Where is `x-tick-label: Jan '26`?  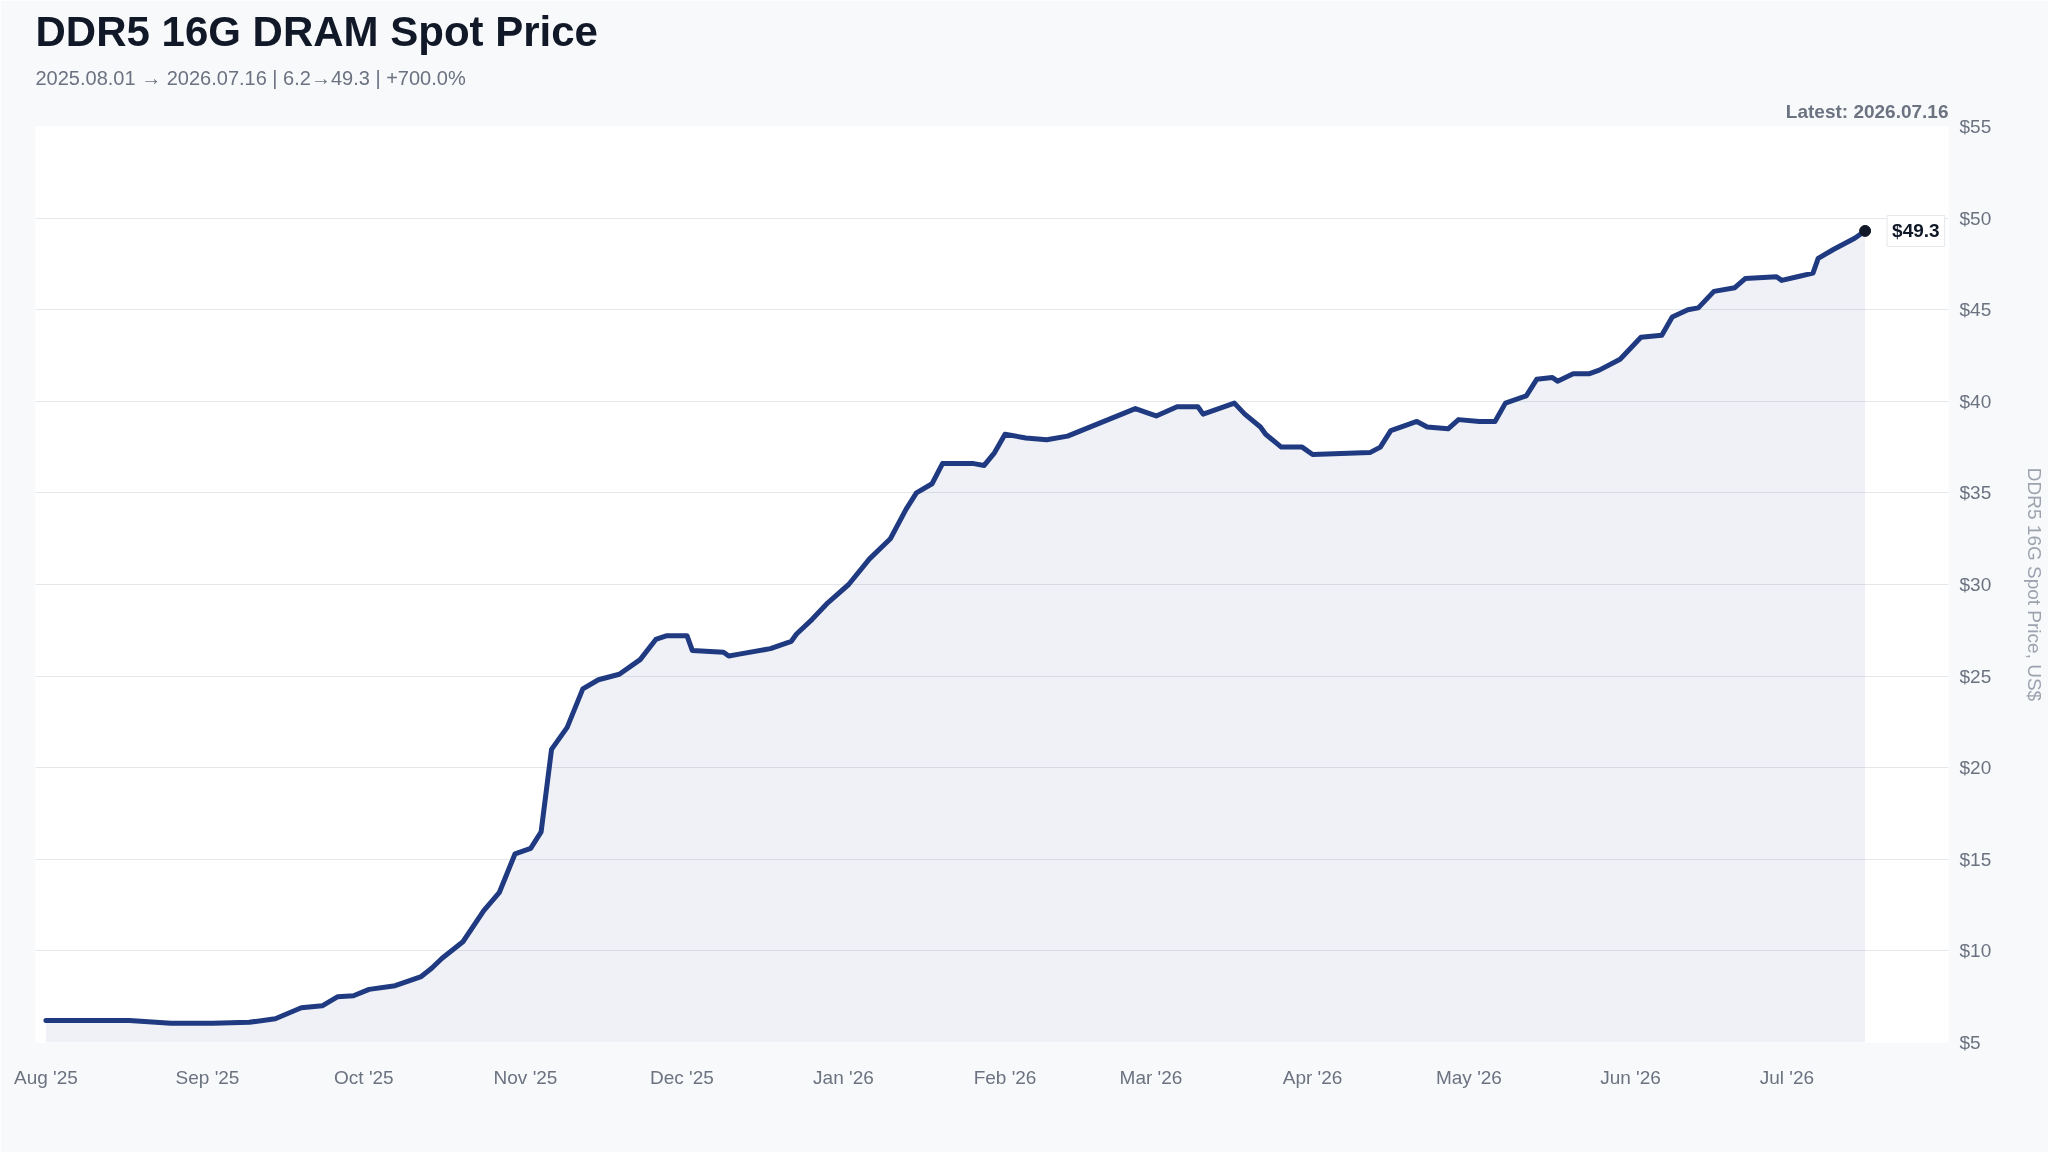
x-tick-label: Jan '26 is located at coordinates (843, 1077).